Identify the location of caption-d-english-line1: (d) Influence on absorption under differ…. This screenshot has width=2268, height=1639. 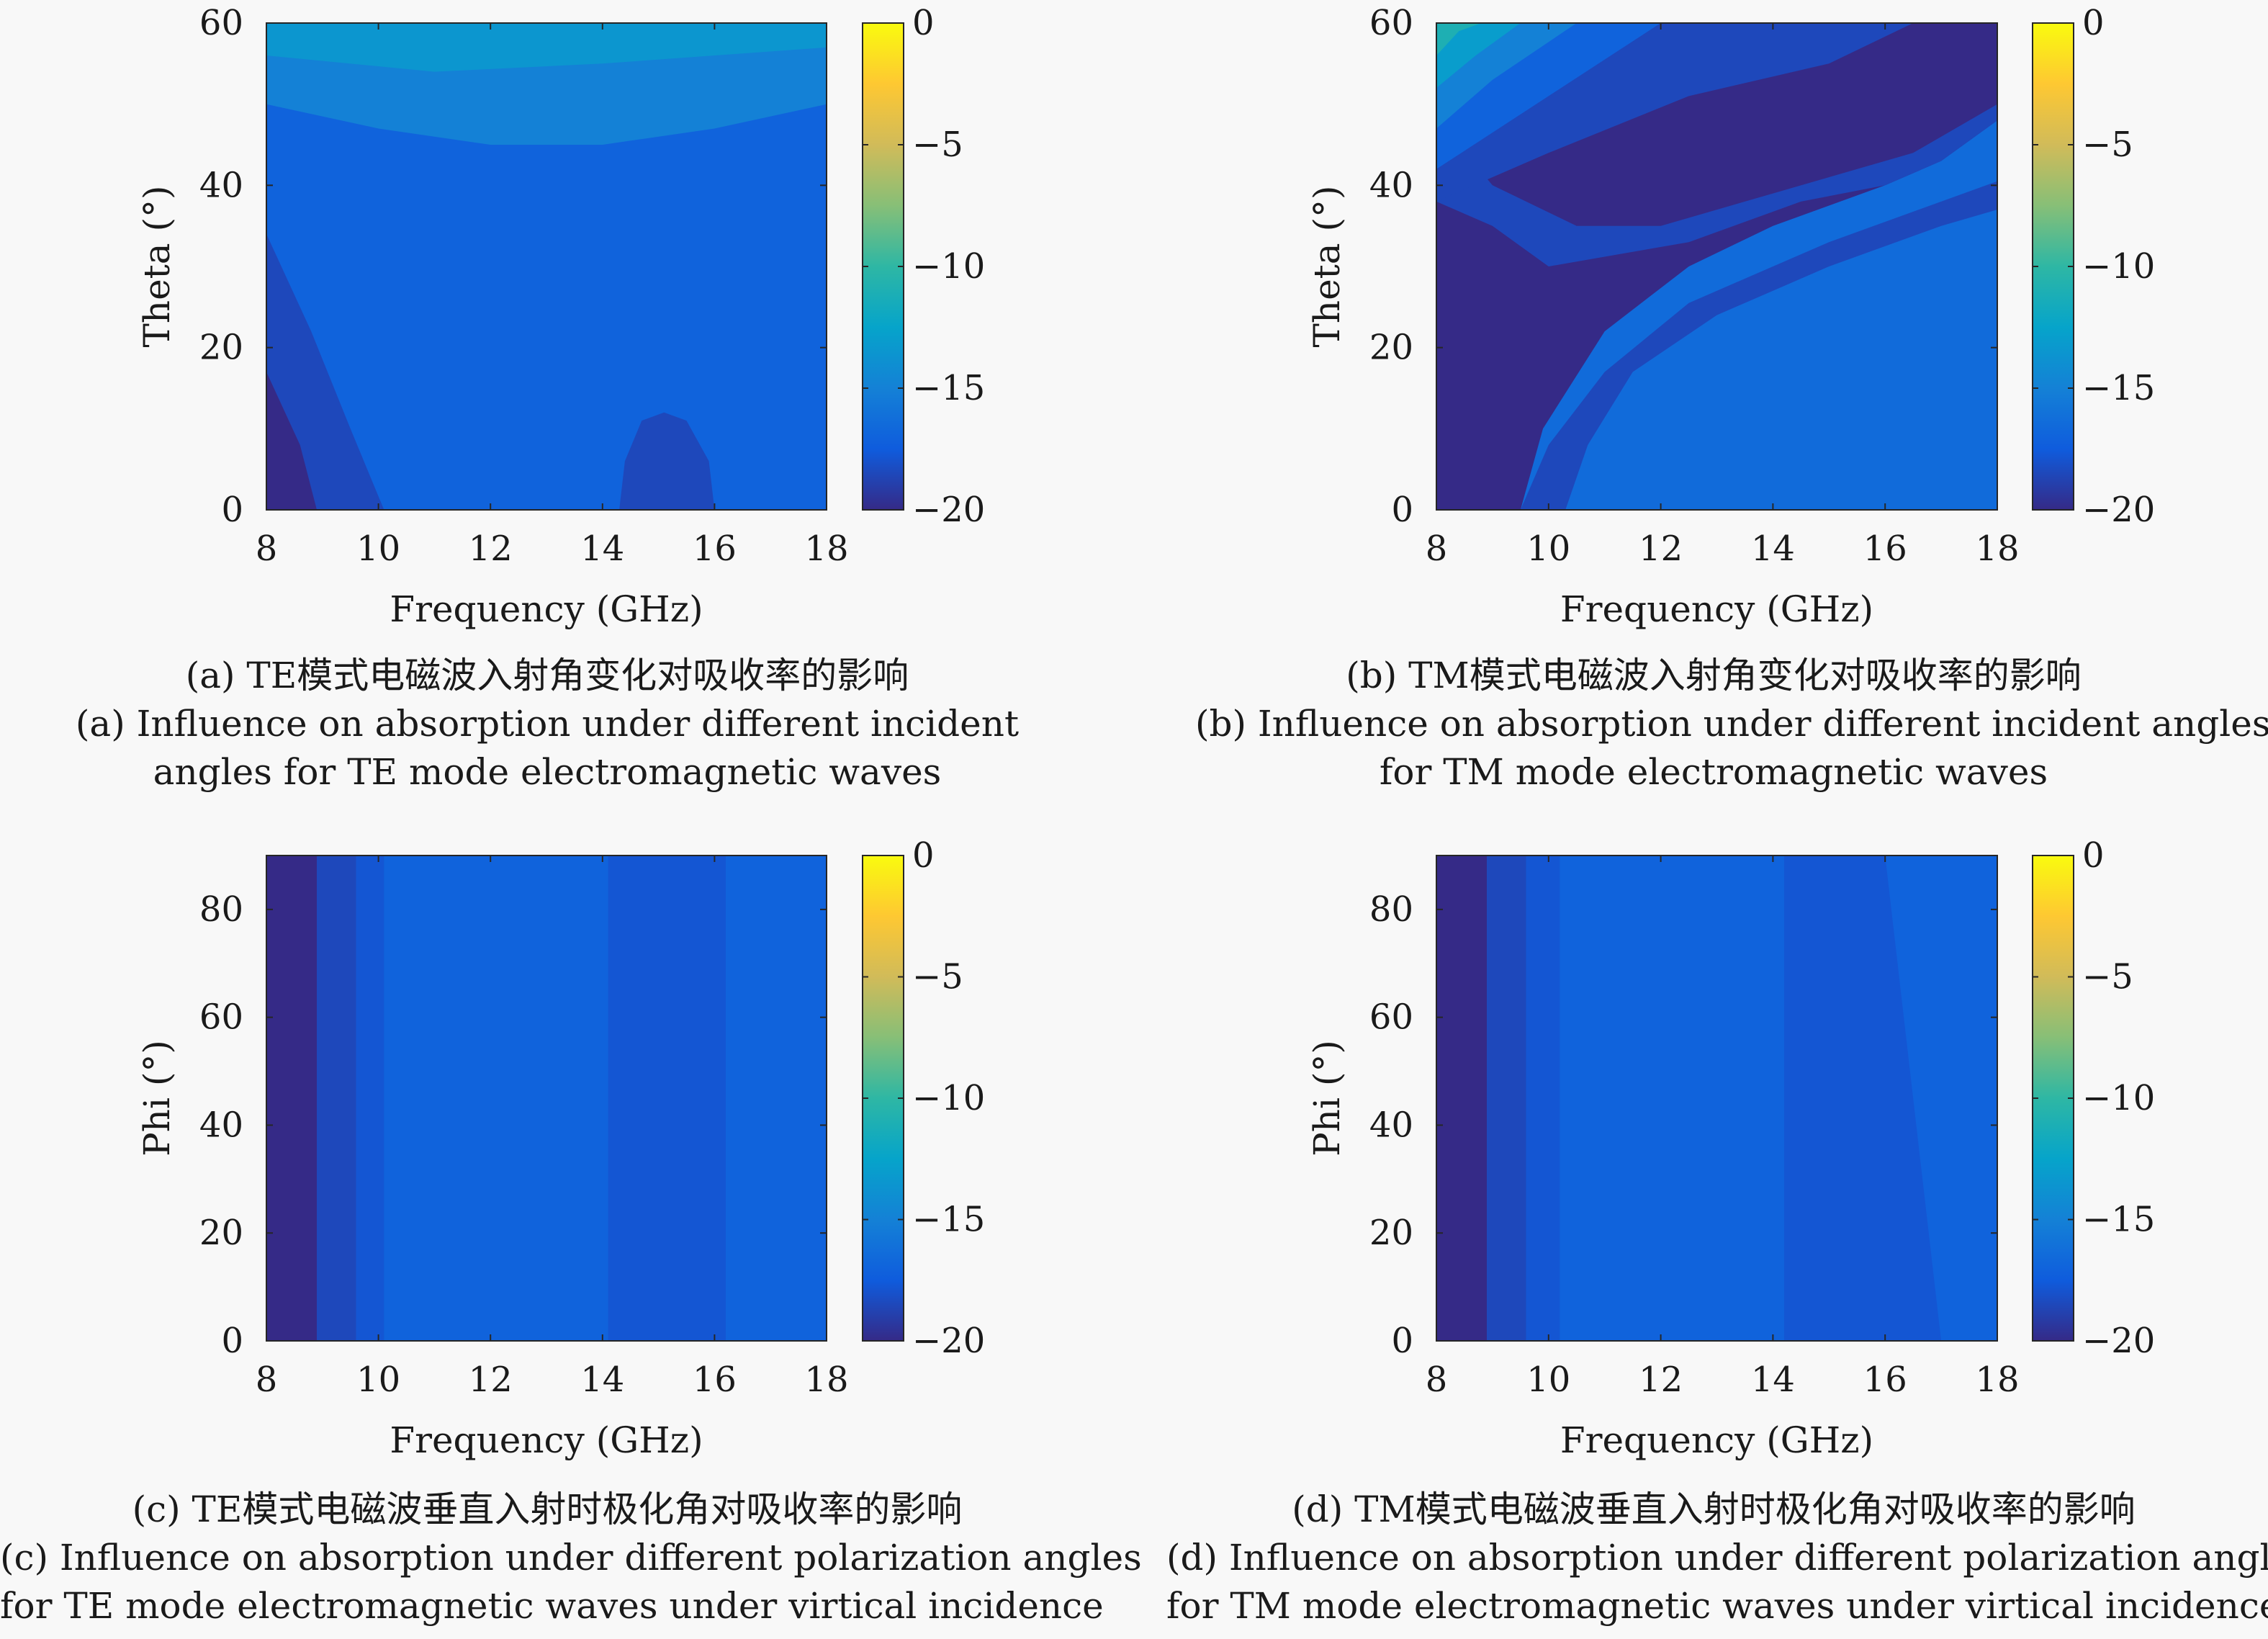
(1717, 1558).